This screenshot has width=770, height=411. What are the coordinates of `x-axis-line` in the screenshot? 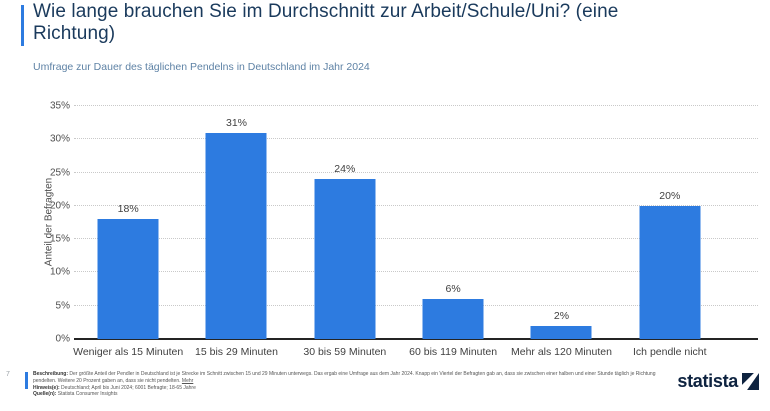 It's located at (416, 339).